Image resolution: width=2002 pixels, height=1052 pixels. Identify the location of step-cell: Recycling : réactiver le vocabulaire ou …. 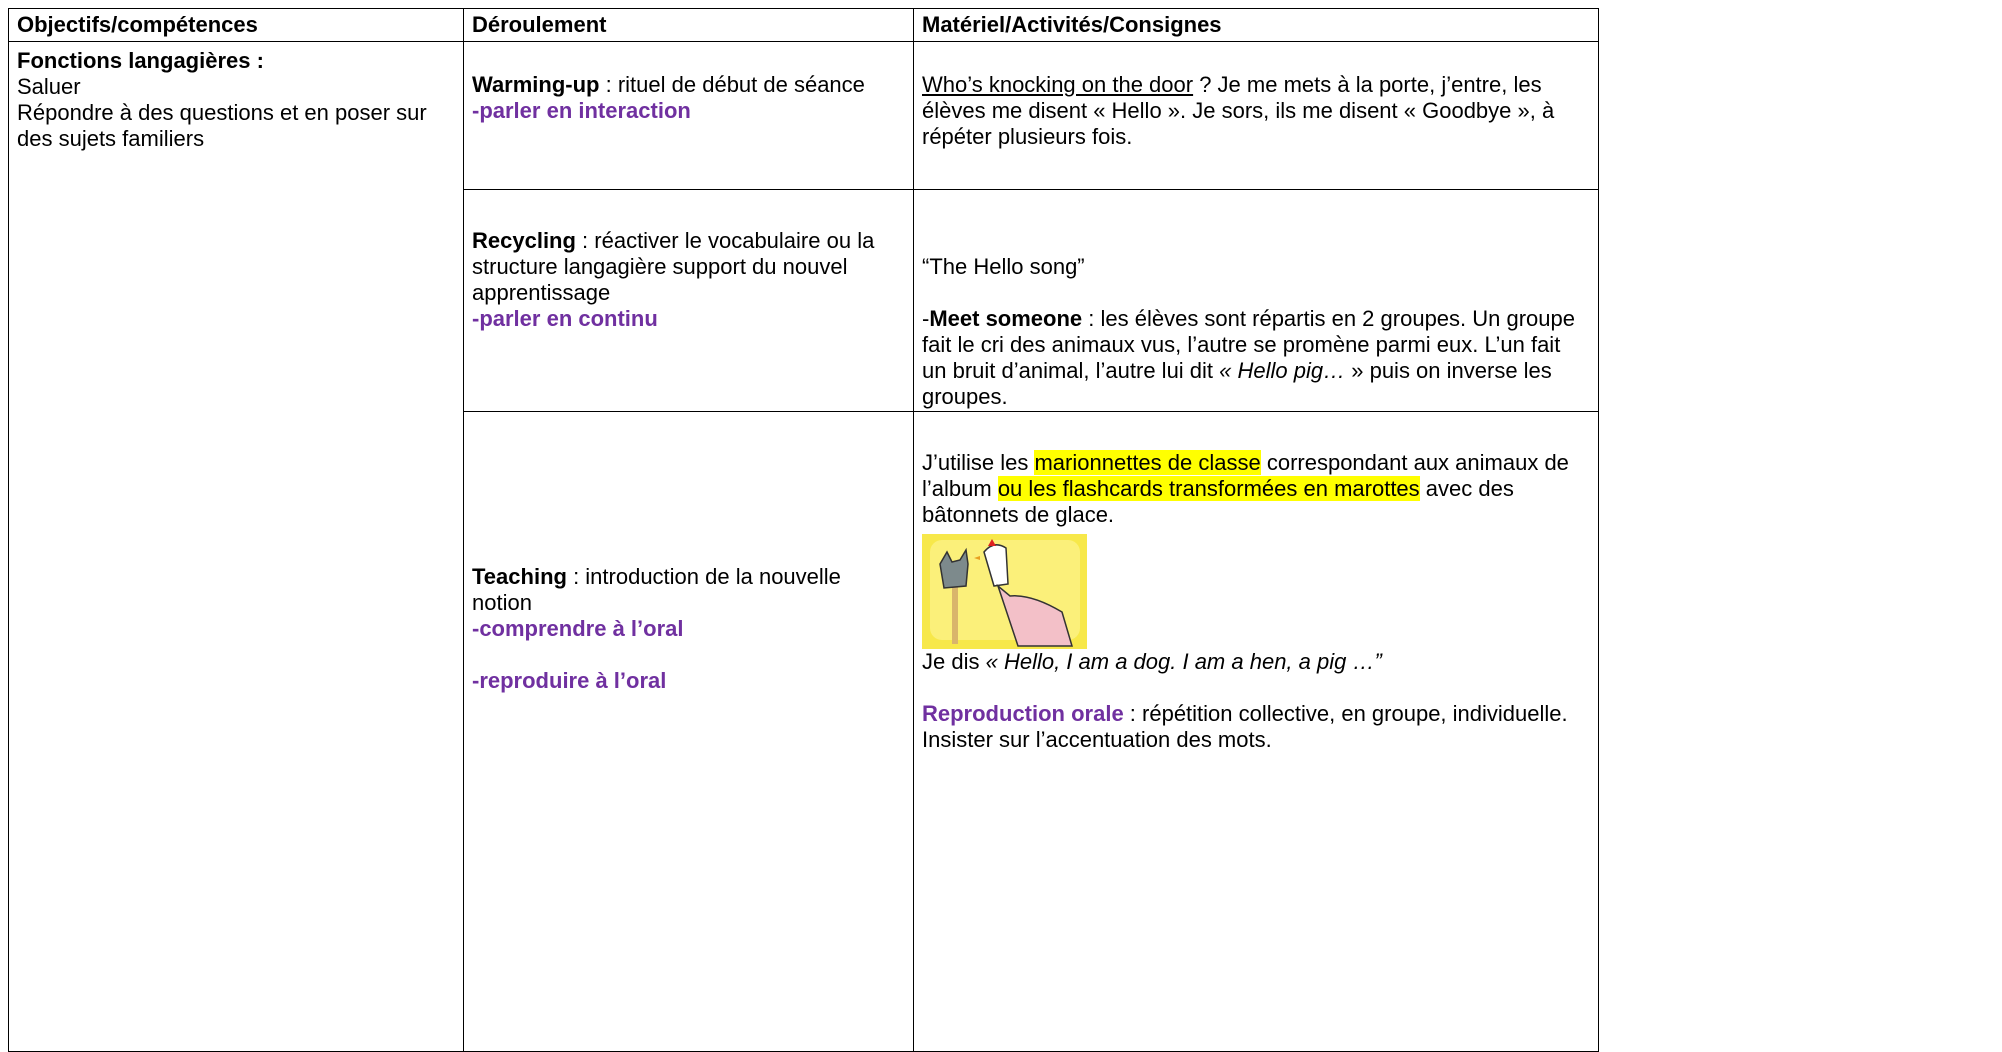
(688, 300).